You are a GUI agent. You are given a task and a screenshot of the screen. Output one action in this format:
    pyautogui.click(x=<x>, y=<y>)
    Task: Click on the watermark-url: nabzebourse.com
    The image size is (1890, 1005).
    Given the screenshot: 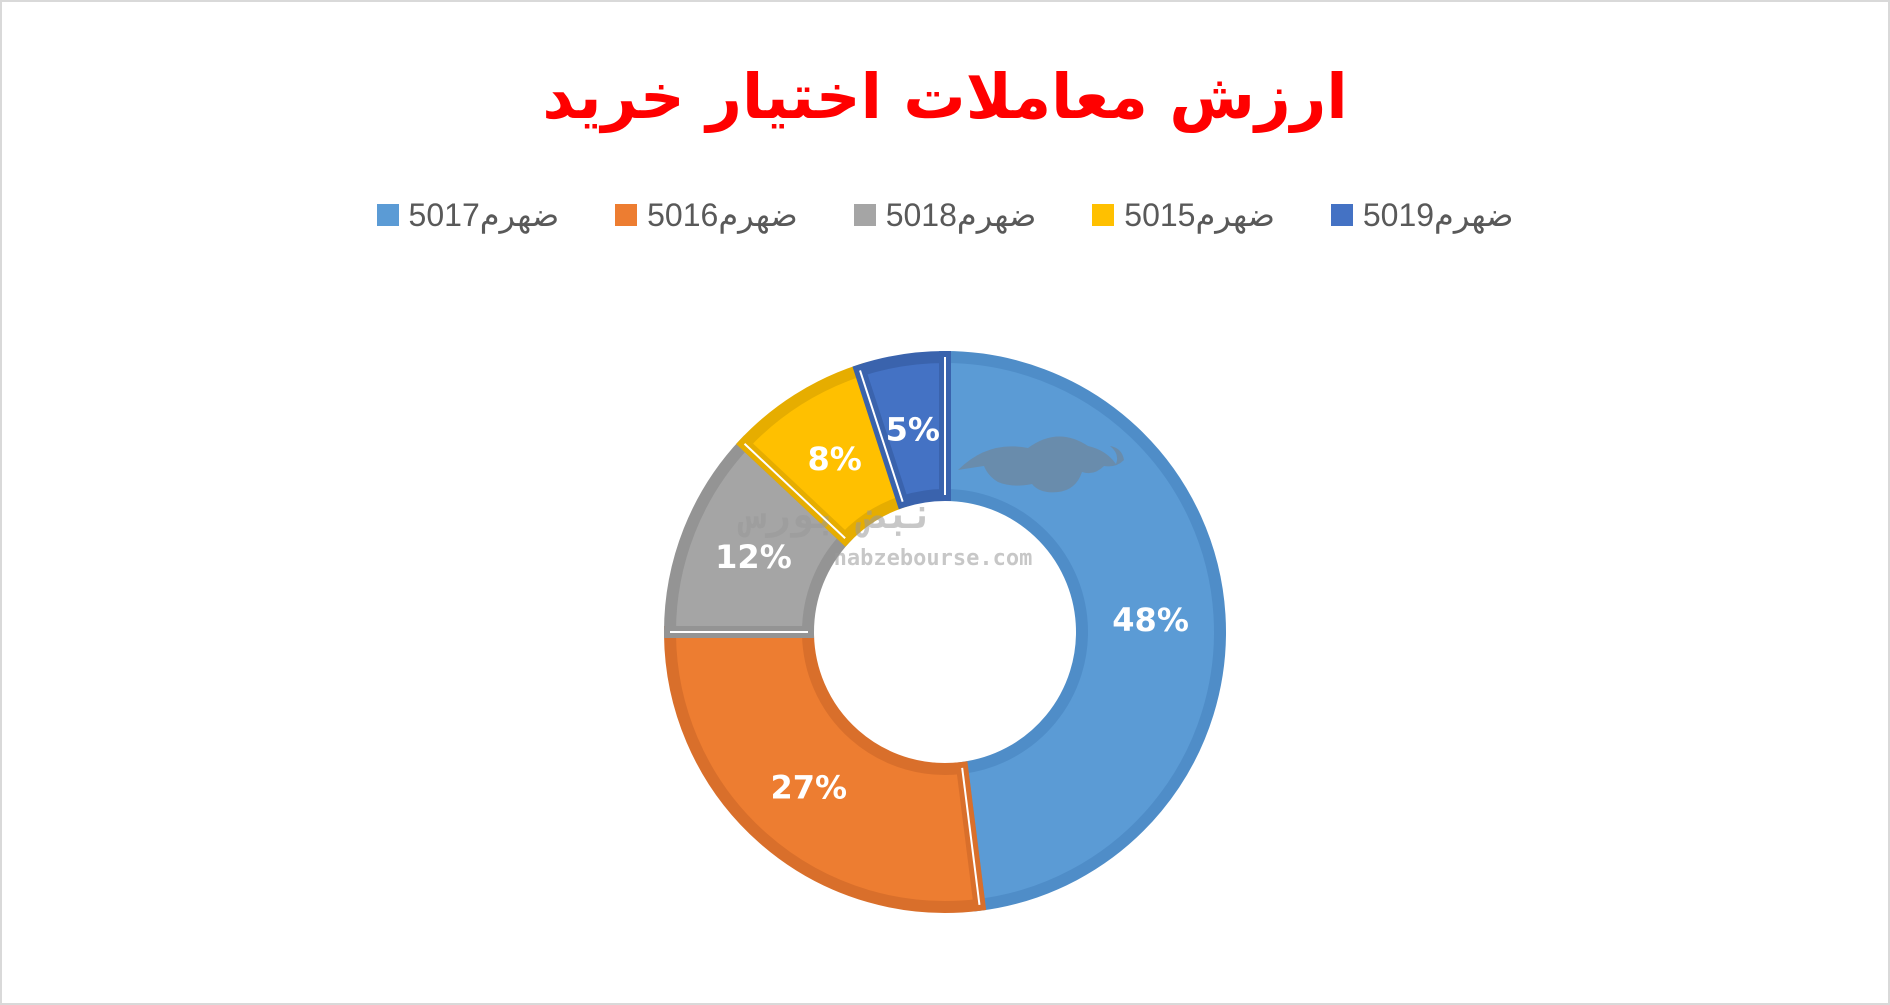 What is the action you would take?
    pyautogui.click(x=933, y=558)
    